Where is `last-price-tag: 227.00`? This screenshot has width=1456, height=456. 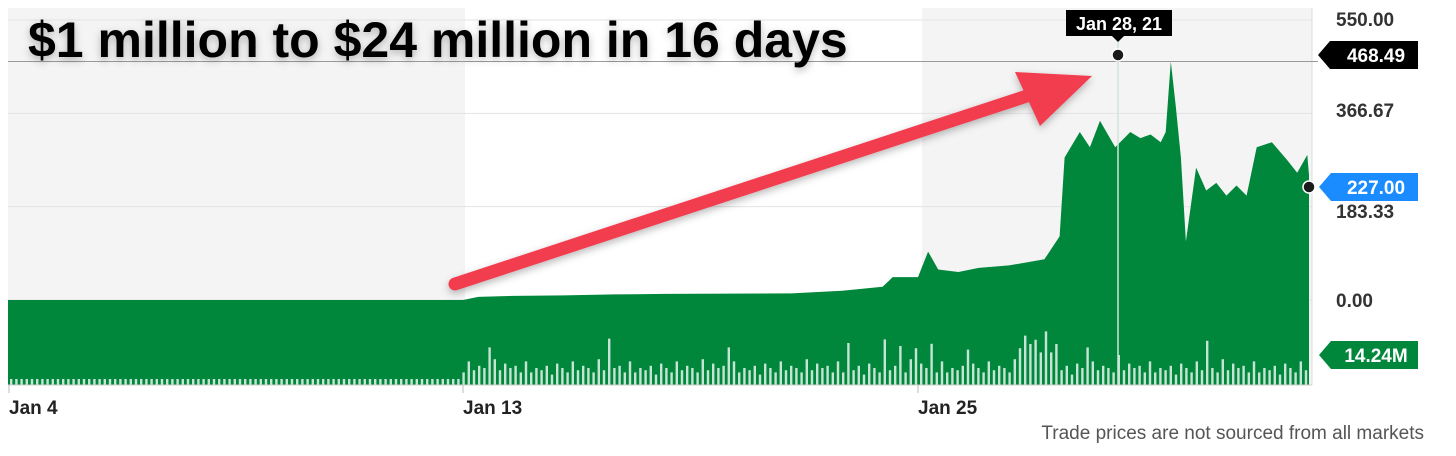 last-price-tag: 227.00 is located at coordinates (1368, 187).